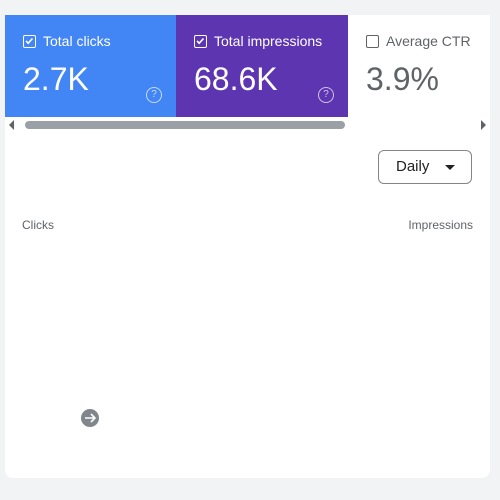  What do you see at coordinates (77, 41) in the screenshot?
I see `metric-label: Total clicks` at bounding box center [77, 41].